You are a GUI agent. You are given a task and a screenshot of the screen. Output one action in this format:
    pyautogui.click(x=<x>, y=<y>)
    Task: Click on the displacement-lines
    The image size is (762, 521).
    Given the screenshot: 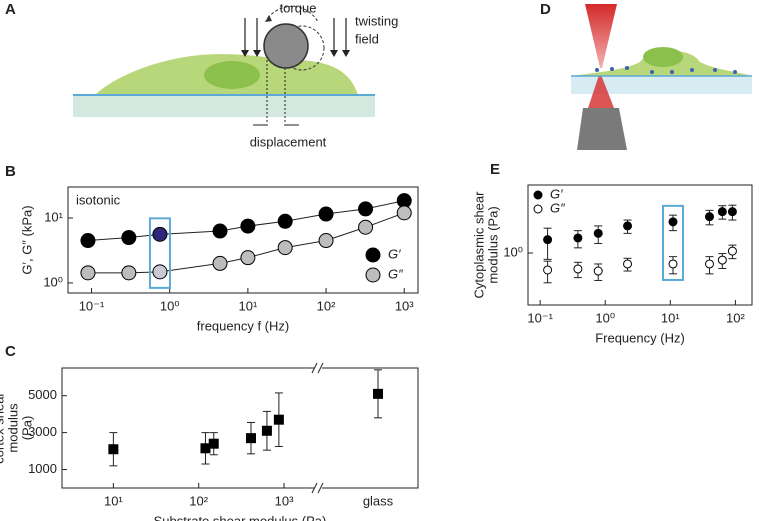 What is the action you would take?
    pyautogui.click(x=276, y=94)
    